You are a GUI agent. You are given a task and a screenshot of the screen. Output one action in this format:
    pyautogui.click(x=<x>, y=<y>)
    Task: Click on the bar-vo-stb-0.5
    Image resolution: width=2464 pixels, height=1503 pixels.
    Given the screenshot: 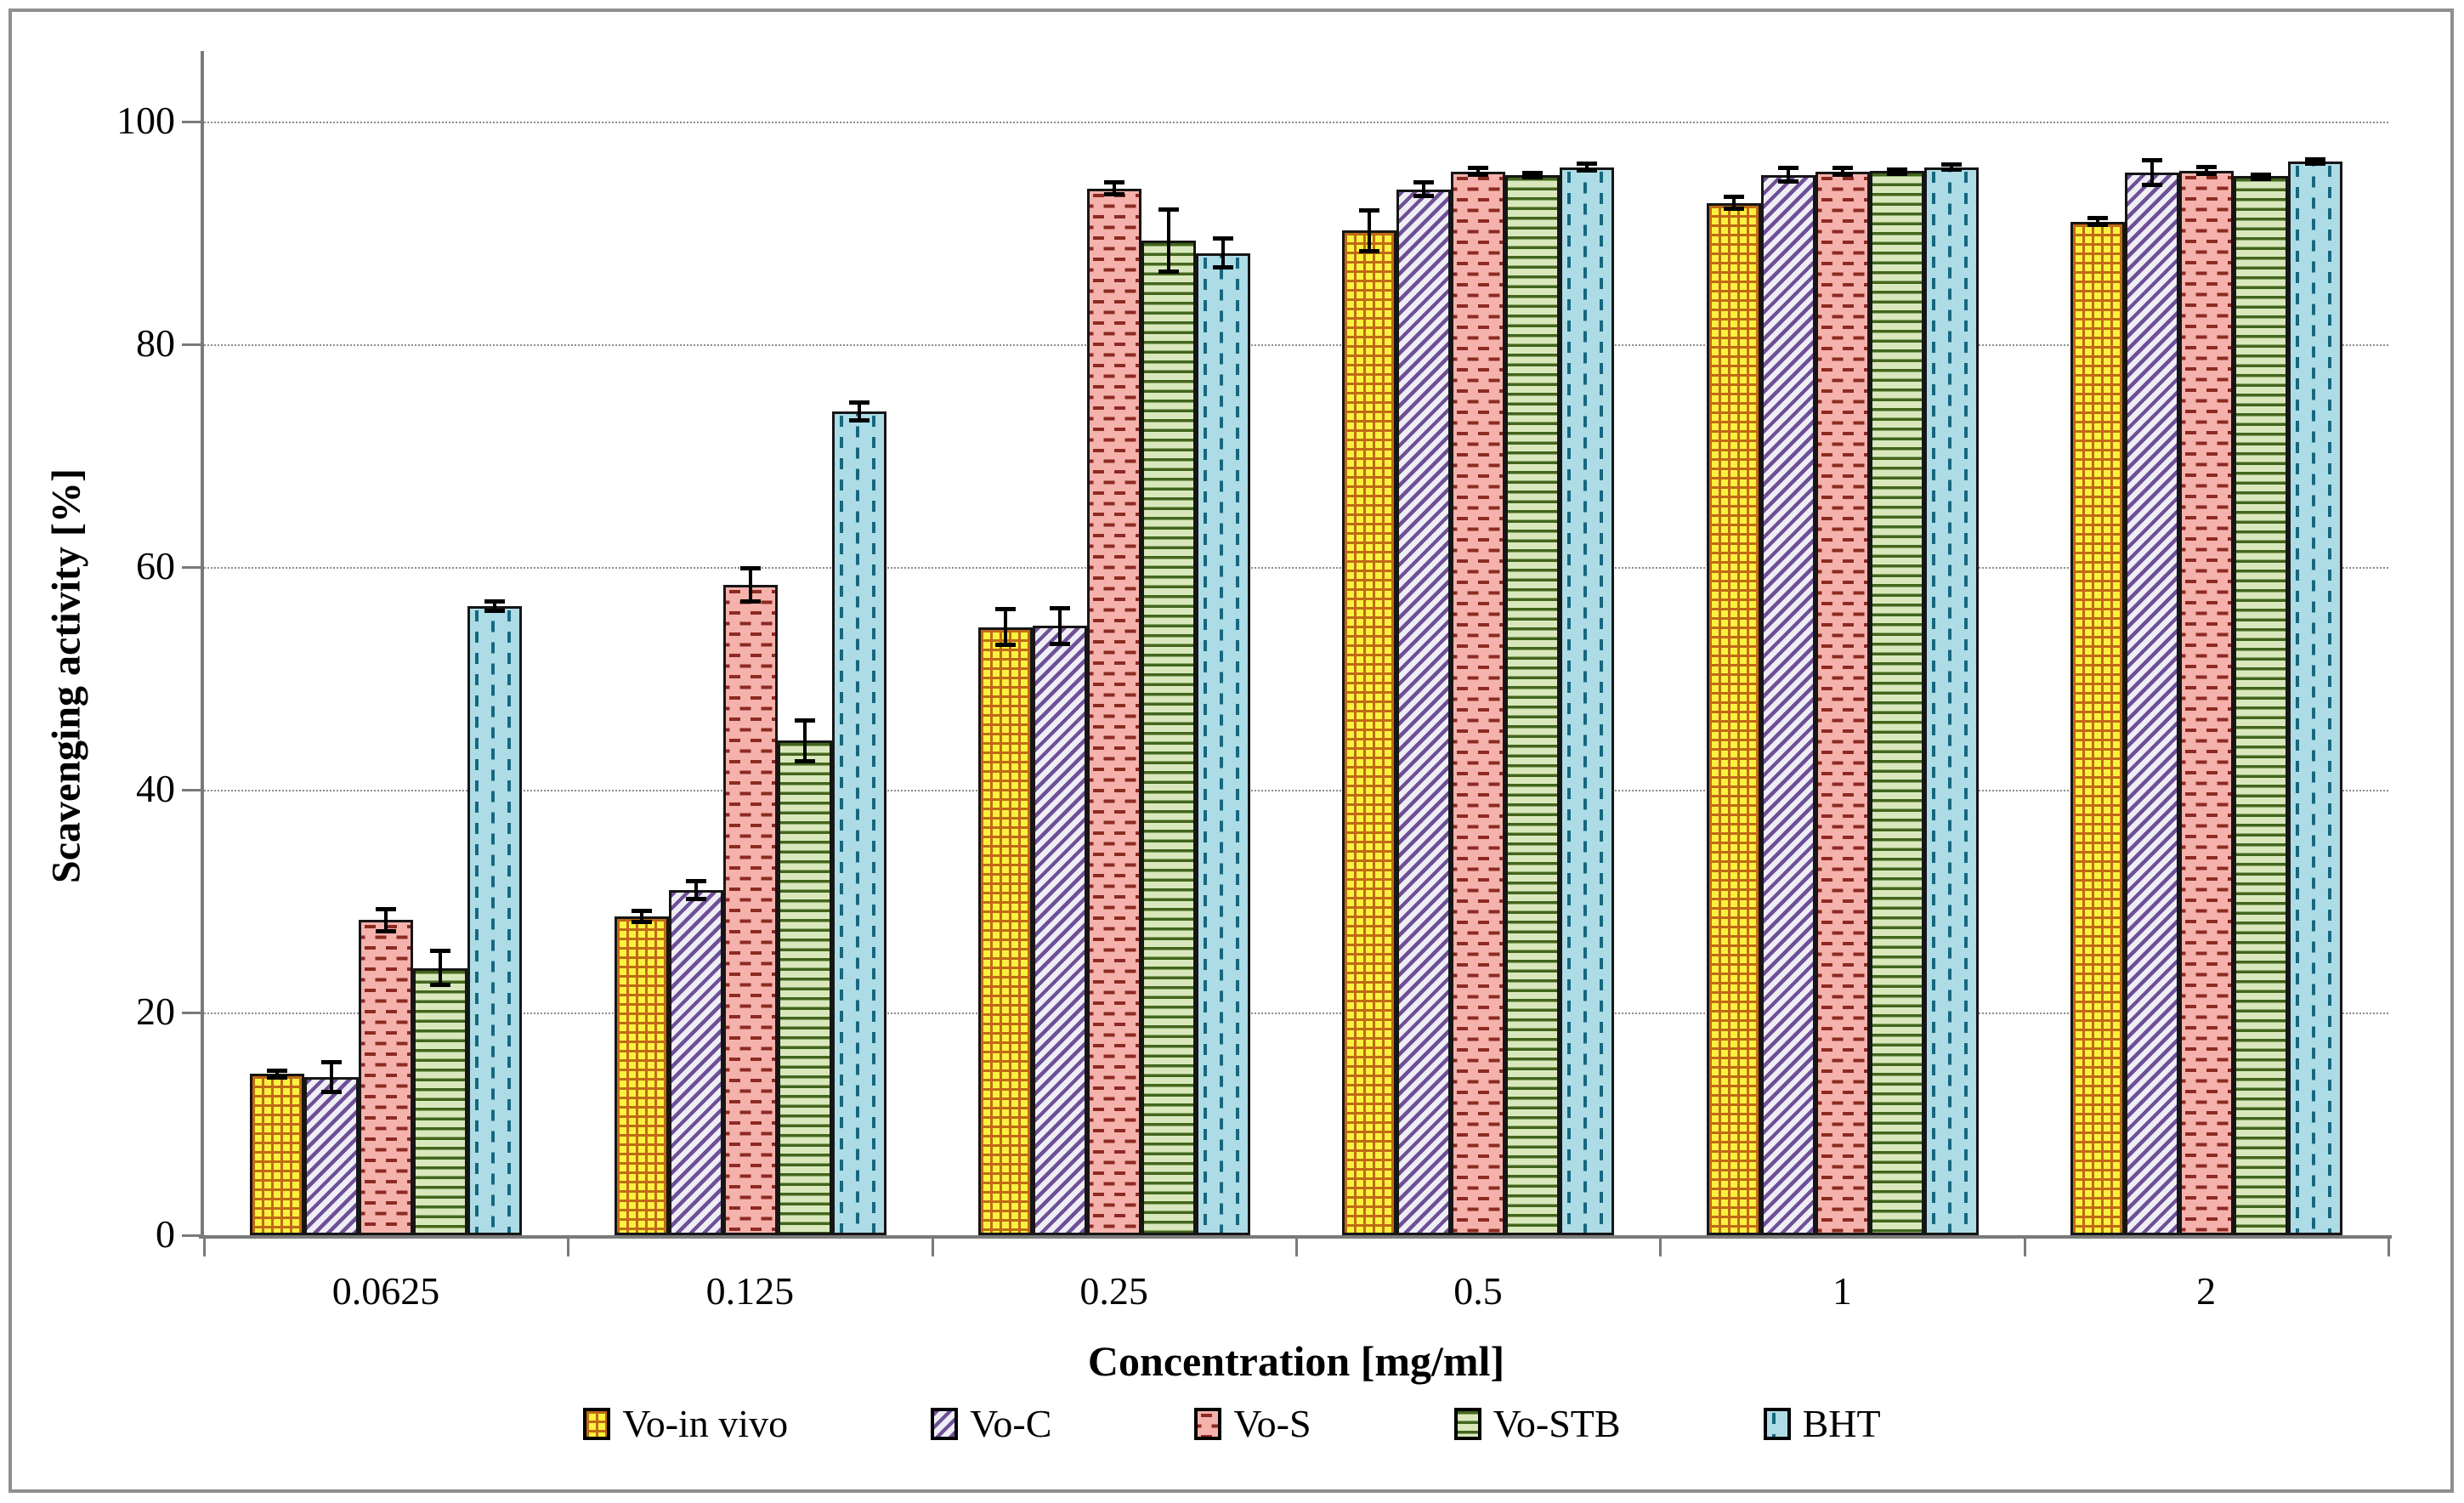 What is the action you would take?
    pyautogui.click(x=1533, y=704)
    